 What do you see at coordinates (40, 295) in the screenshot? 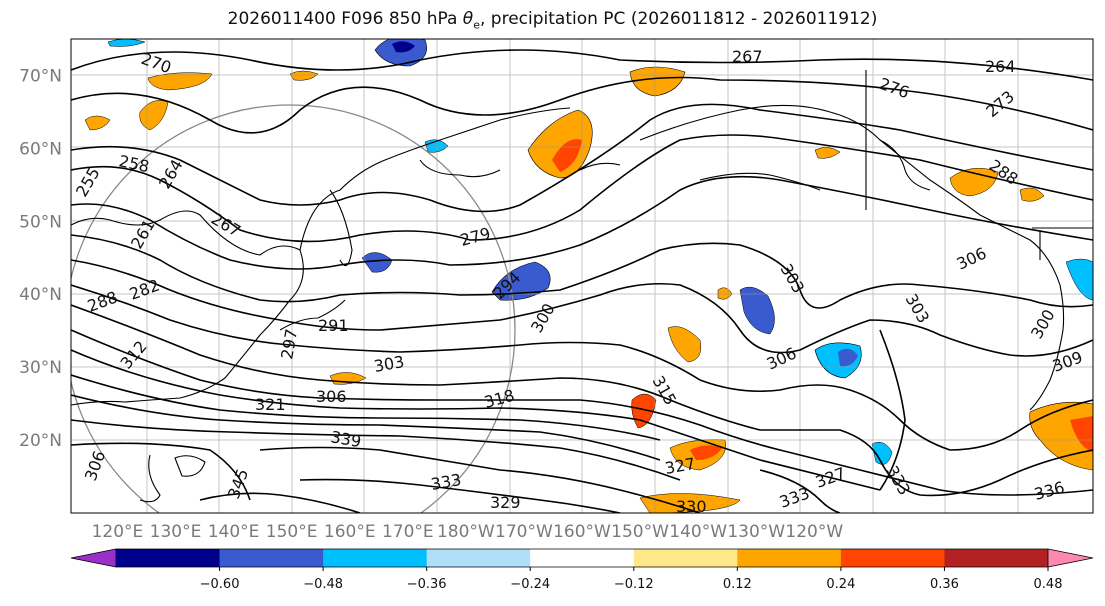
I see `latitude-label: 40°N` at bounding box center [40, 295].